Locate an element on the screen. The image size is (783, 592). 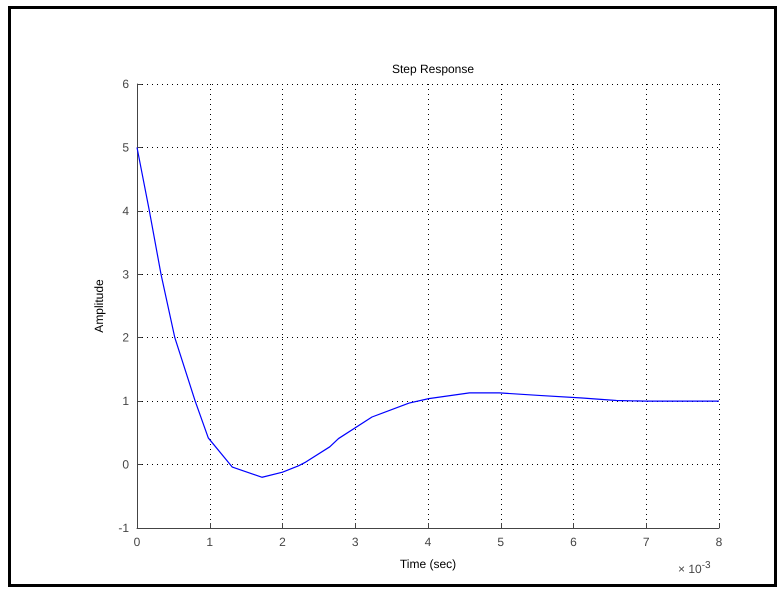
y-tick-label: -1 is located at coordinates (124, 528).